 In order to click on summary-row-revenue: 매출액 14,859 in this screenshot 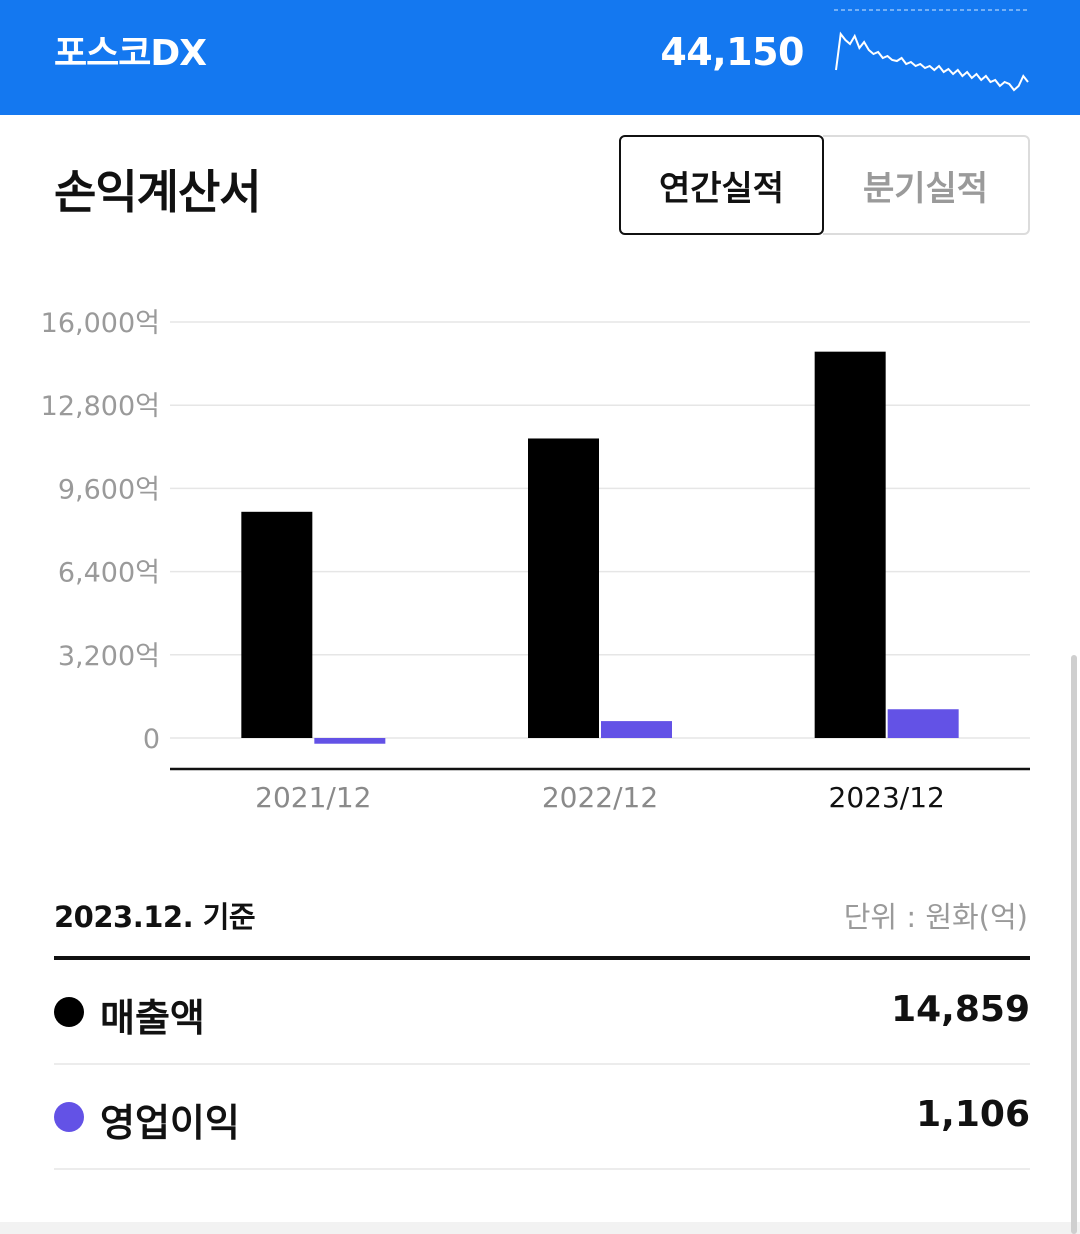, I will do `click(542, 1013)`.